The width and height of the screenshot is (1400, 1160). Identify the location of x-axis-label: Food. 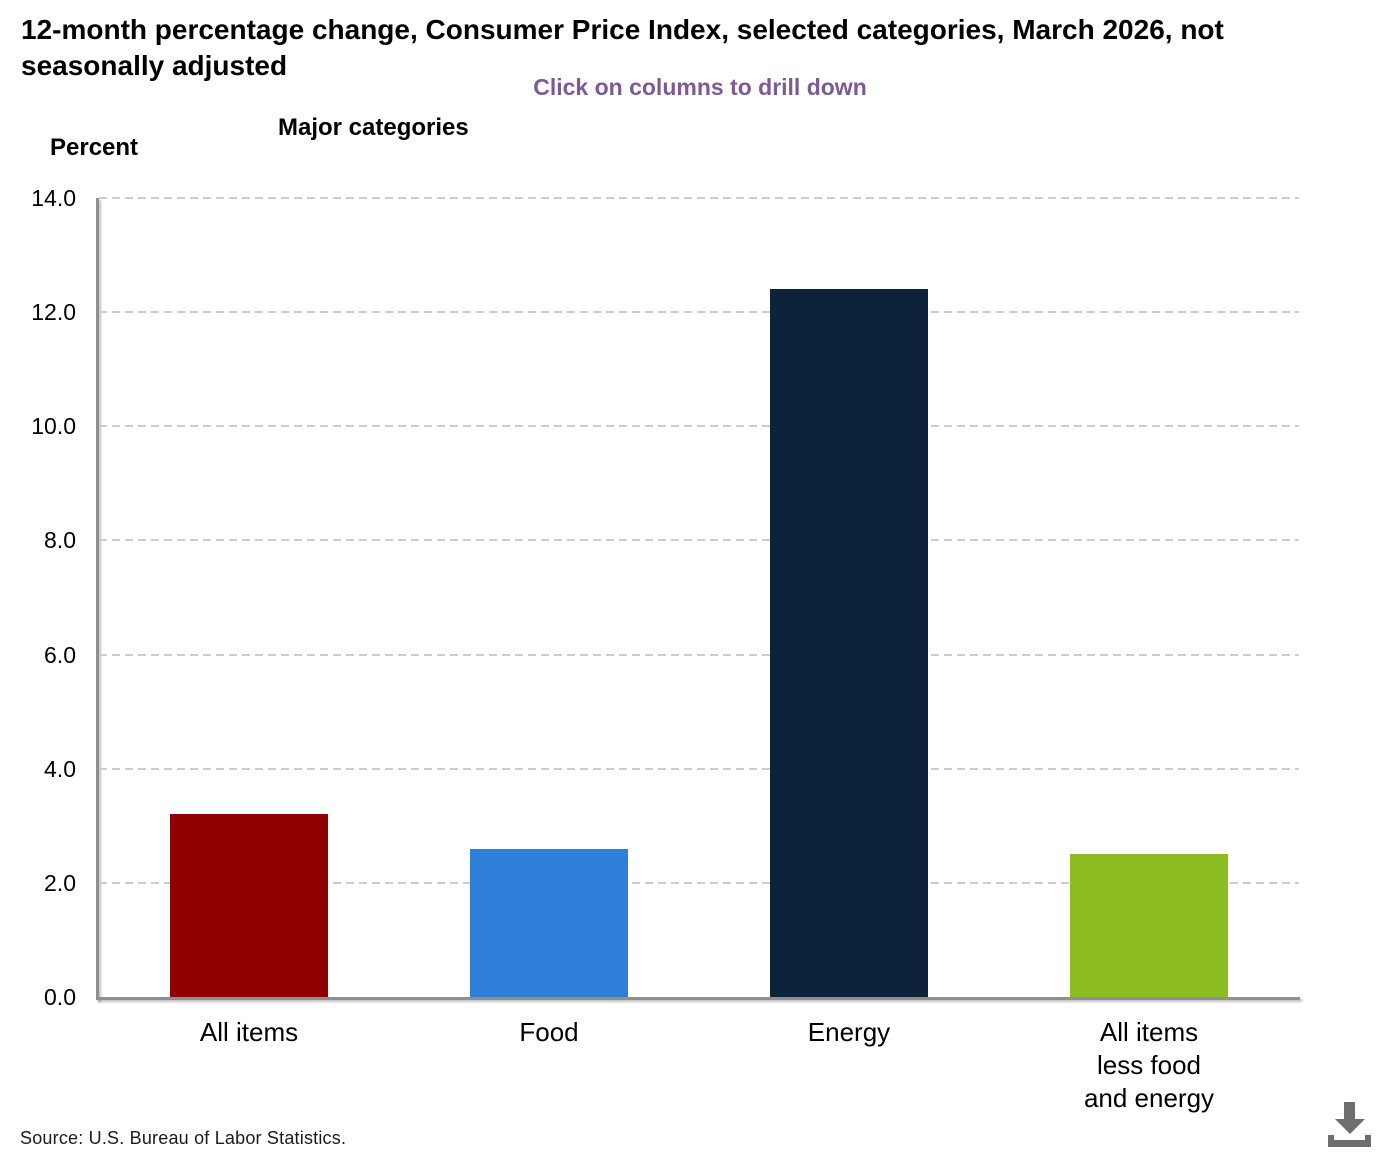
(549, 1032).